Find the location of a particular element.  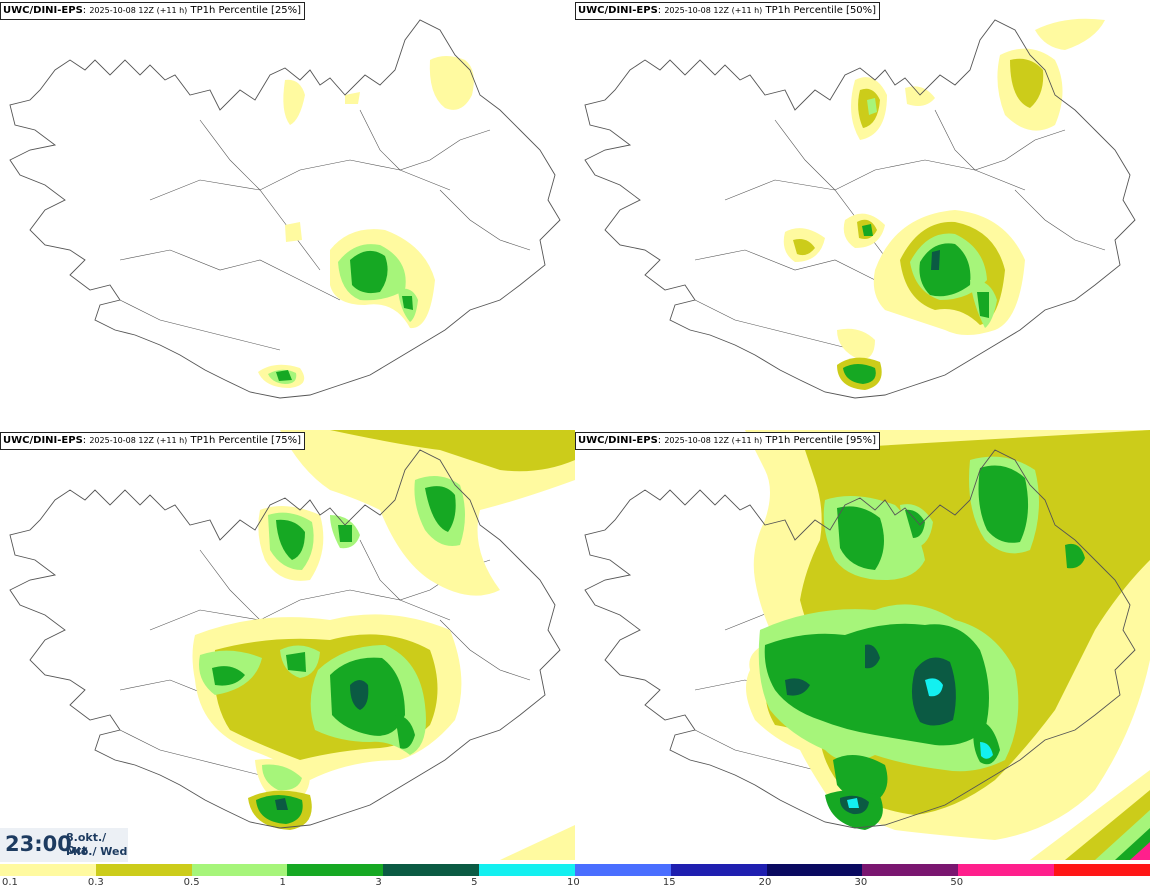

valid-weekday: Mið./ Wed is located at coordinates (97, 851).